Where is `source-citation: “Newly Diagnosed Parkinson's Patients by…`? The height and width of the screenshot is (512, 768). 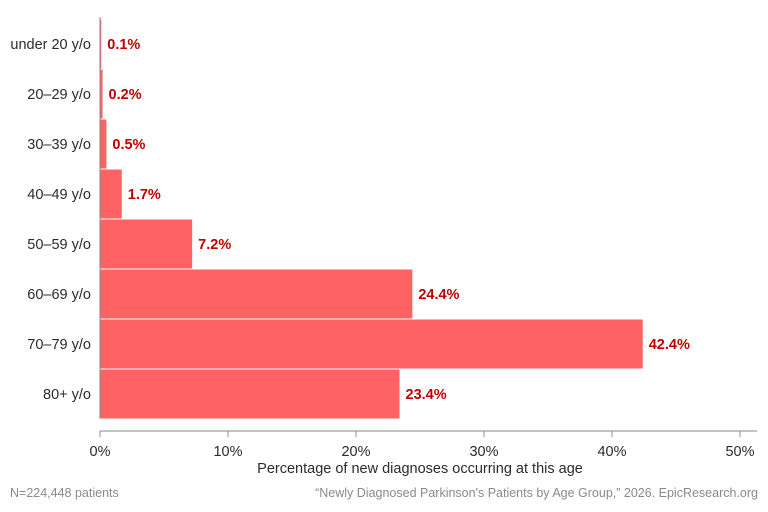
source-citation: “Newly Diagnosed Parkinson's Patients by… is located at coordinates (536, 493).